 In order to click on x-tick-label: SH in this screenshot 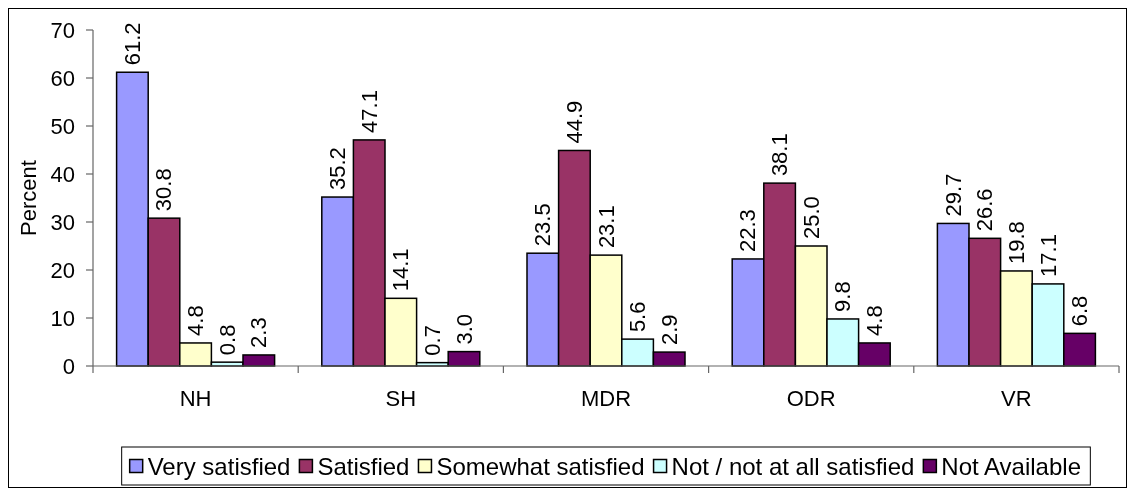, I will do `click(401, 398)`.